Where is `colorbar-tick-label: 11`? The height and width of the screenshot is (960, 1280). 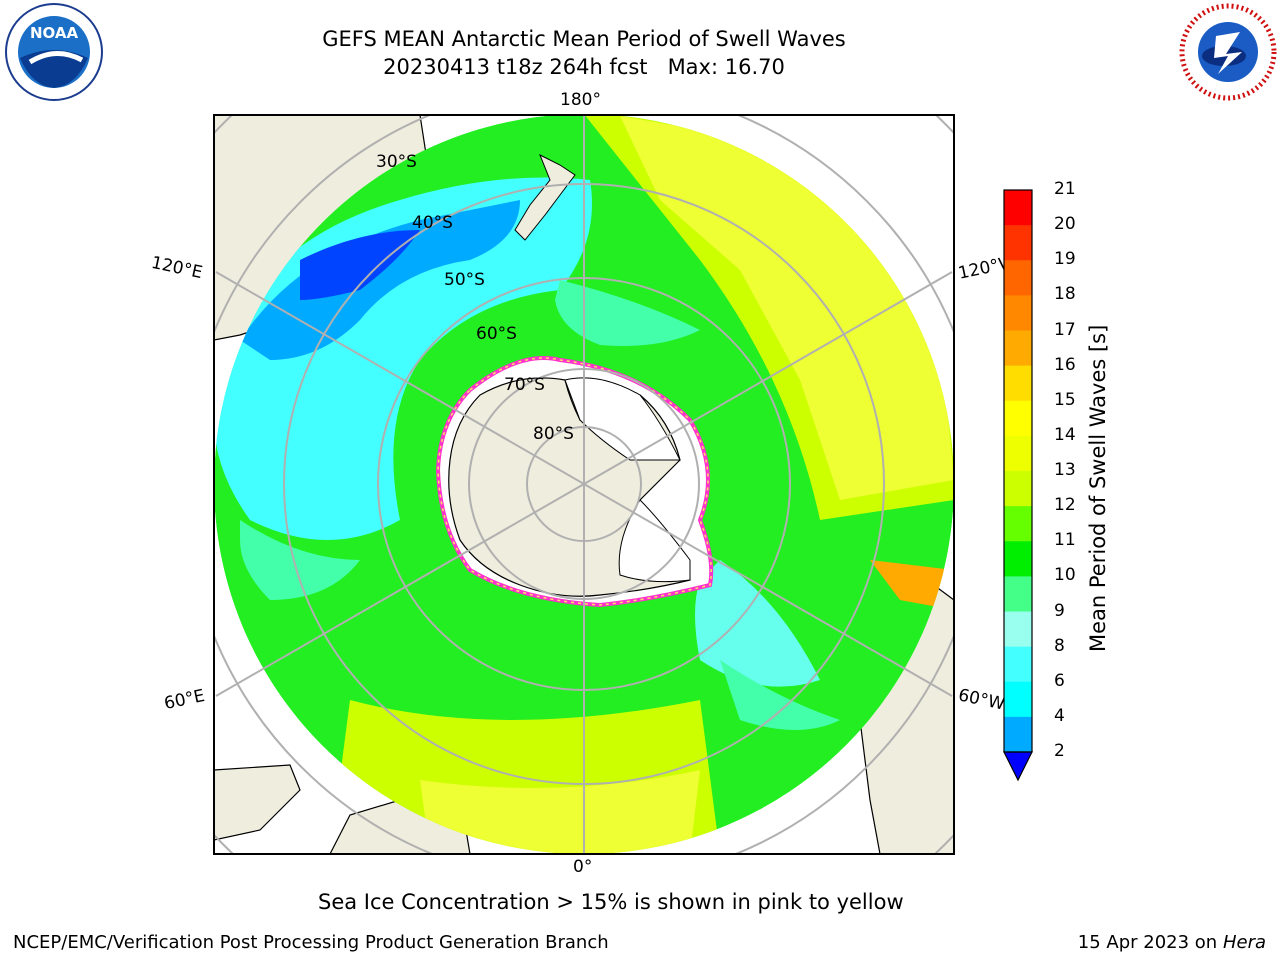 colorbar-tick-label: 11 is located at coordinates (1065, 540).